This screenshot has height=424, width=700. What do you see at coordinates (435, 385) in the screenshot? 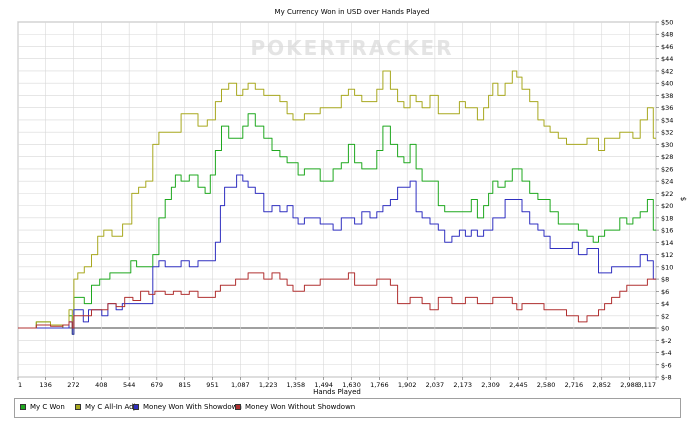
I see `x-tick-label: 2,037` at bounding box center [435, 385].